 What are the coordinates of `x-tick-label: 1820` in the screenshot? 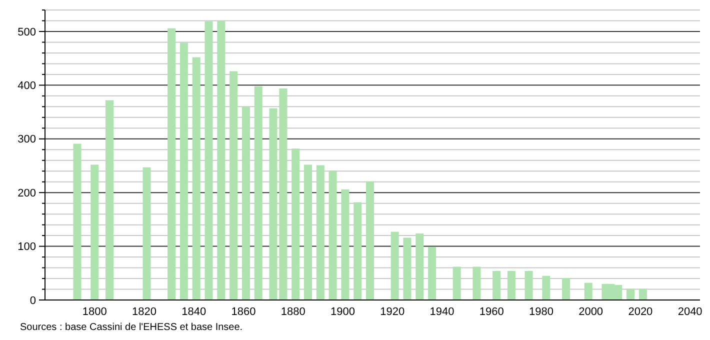 It's located at (144, 312).